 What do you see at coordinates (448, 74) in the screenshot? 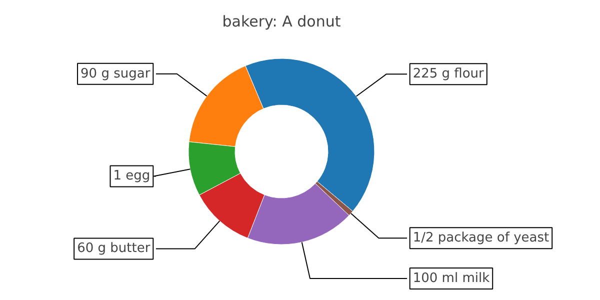
I see `slice-label: 225 g flour` at bounding box center [448, 74].